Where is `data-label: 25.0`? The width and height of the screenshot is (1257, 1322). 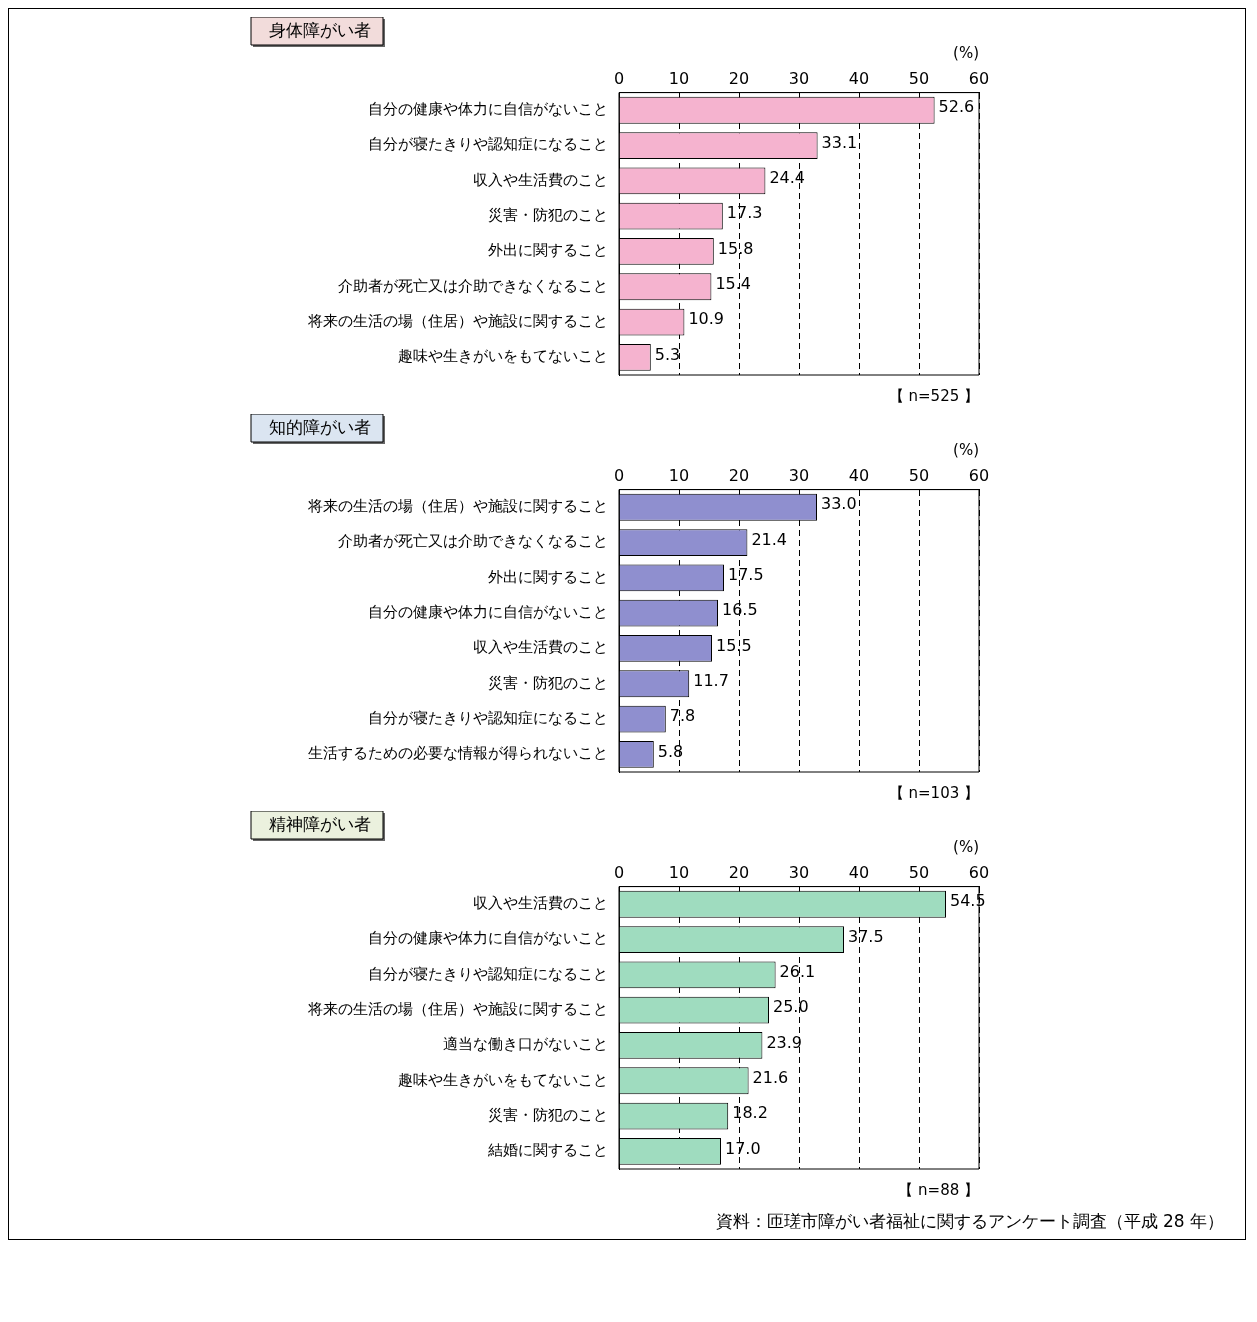
data-label: 25.0 is located at coordinates (791, 1007).